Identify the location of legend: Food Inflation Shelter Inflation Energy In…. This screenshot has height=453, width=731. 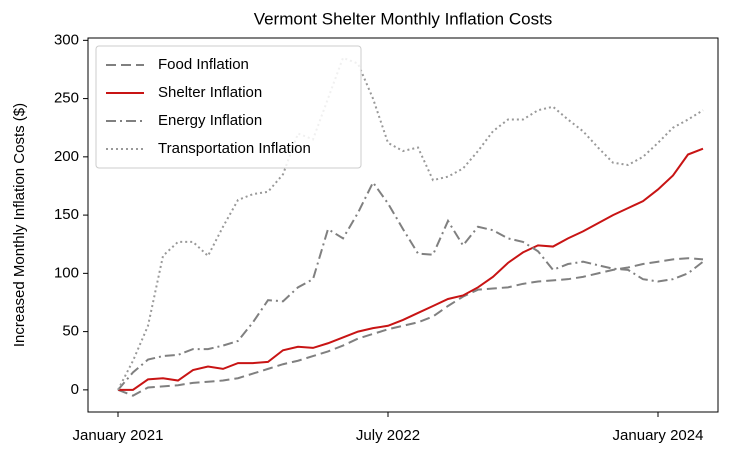
(228, 107).